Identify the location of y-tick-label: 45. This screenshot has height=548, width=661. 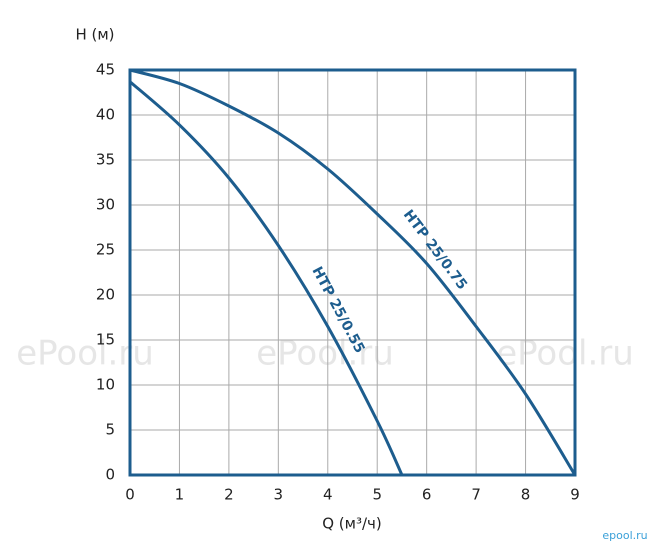
(105, 70).